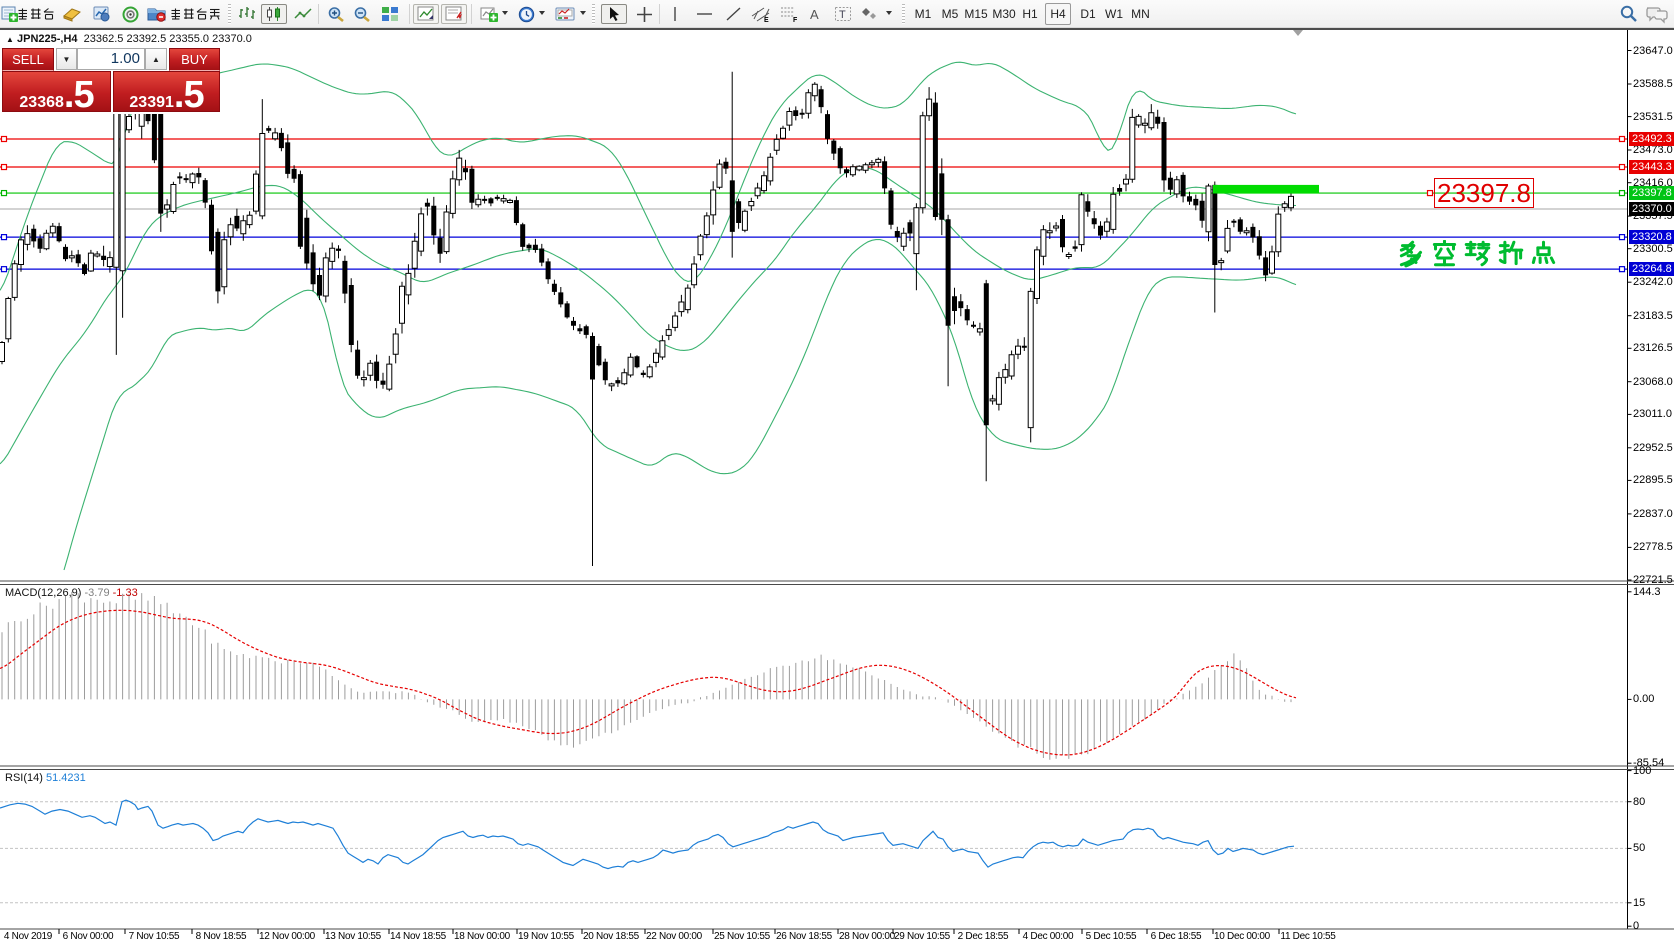 This screenshot has height=949, width=1674. Describe the element at coordinates (766, 20) in the screenshot. I see `svg-text: E` at that location.